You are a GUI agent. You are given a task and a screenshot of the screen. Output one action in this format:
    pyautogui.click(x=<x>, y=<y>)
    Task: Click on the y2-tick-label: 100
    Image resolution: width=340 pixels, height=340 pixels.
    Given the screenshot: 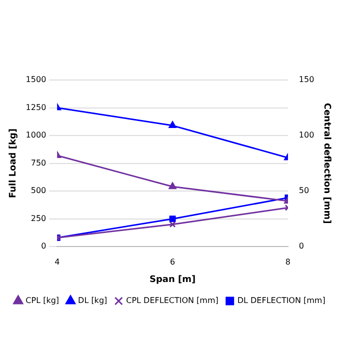 What is the action you would take?
    pyautogui.click(x=306, y=135)
    